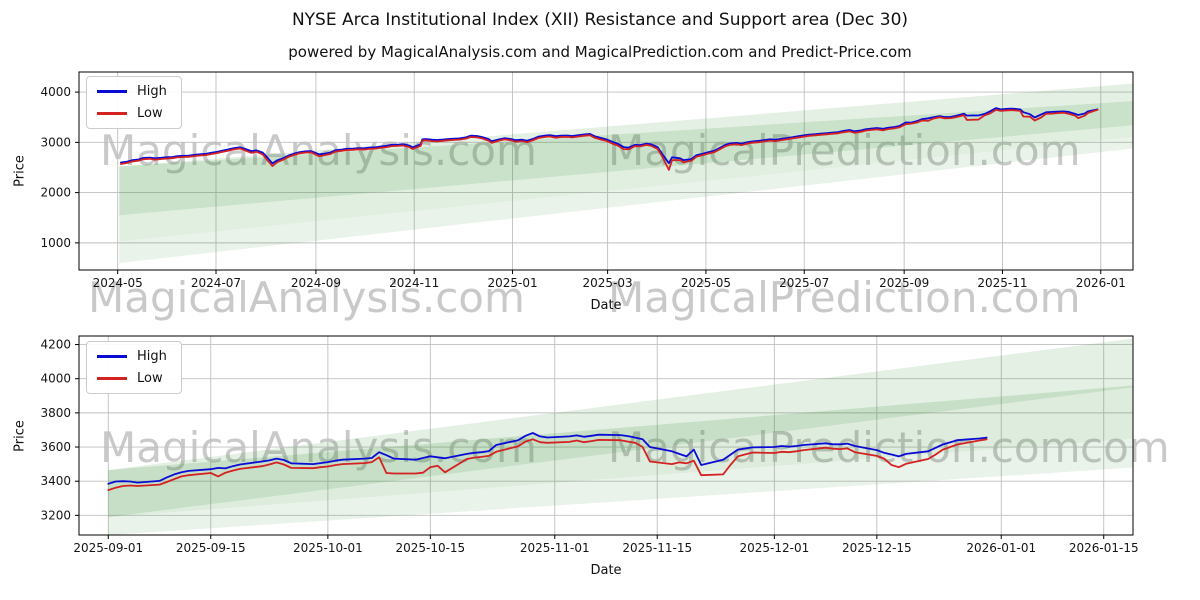 The image size is (1200, 600). I want to click on x-axis-label-zoomed: Date, so click(606, 570).